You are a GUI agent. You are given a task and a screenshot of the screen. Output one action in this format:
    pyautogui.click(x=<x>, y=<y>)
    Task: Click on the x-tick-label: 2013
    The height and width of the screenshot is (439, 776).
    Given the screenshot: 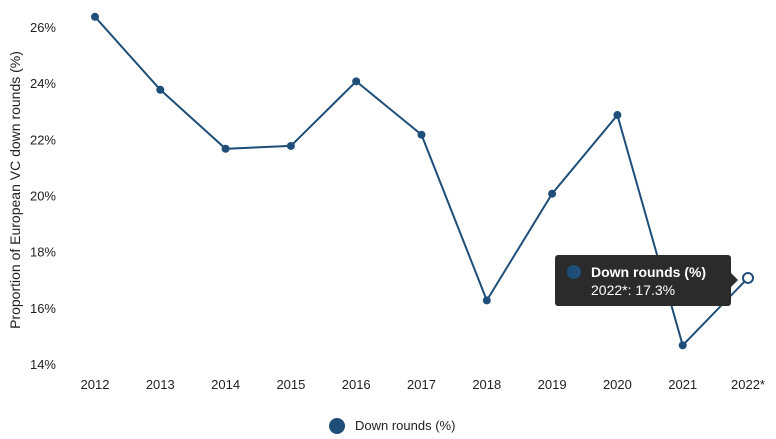 What is the action you would take?
    pyautogui.click(x=160, y=384)
    